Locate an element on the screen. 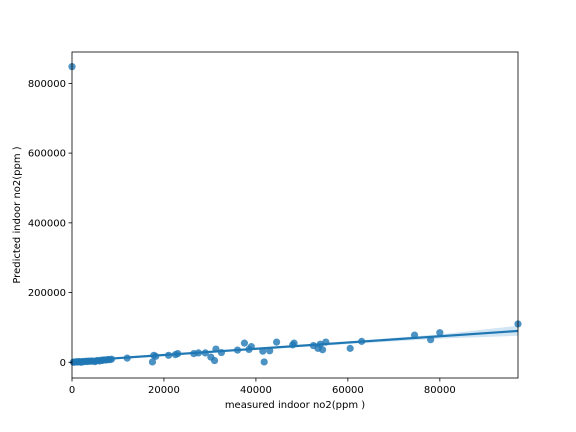  y-tick-label: 400000 is located at coordinates (47, 223).